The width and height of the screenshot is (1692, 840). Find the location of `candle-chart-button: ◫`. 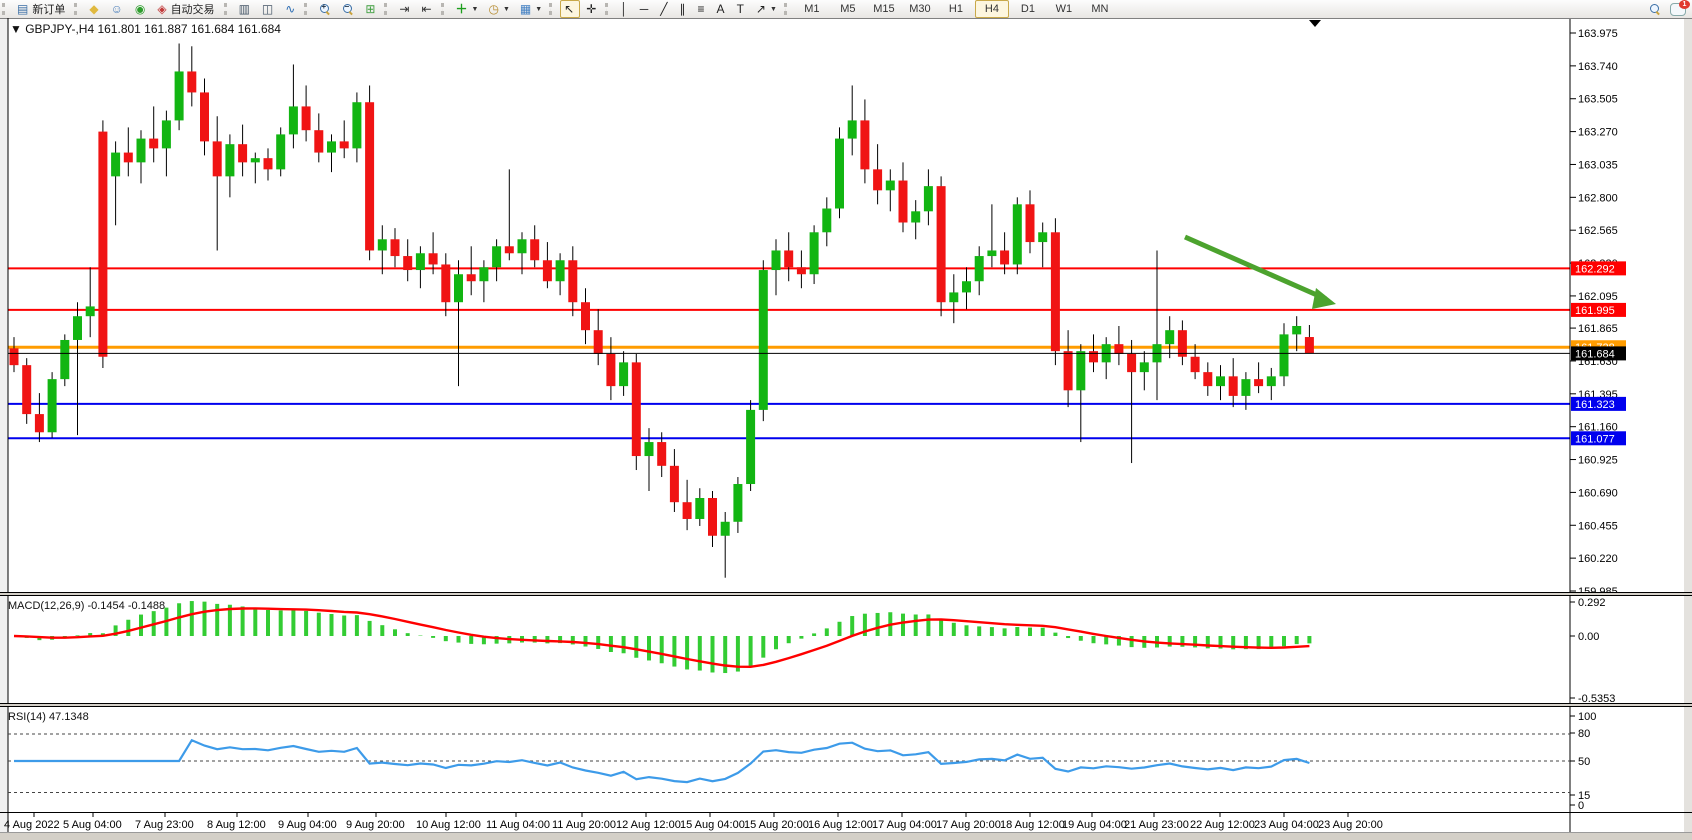

candle-chart-button: ◫ is located at coordinates (268, 9).